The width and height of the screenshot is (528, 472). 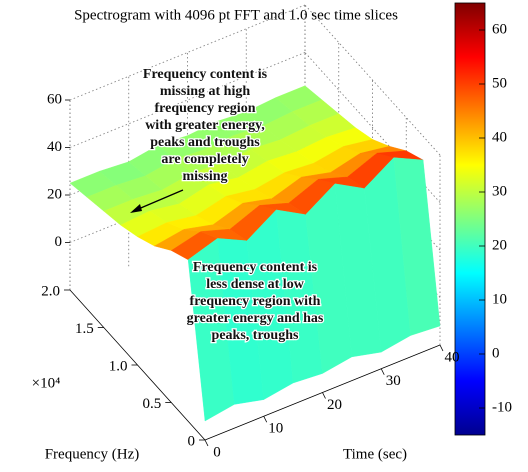 I want to click on y-tick-label: 2.0, so click(x=50, y=291).